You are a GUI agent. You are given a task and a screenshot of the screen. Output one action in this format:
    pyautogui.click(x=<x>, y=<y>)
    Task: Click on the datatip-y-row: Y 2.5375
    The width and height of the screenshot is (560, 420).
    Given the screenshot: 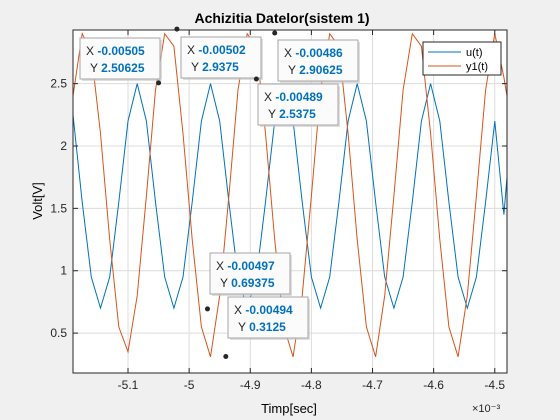 What is the action you would take?
    pyautogui.click(x=292, y=114)
    